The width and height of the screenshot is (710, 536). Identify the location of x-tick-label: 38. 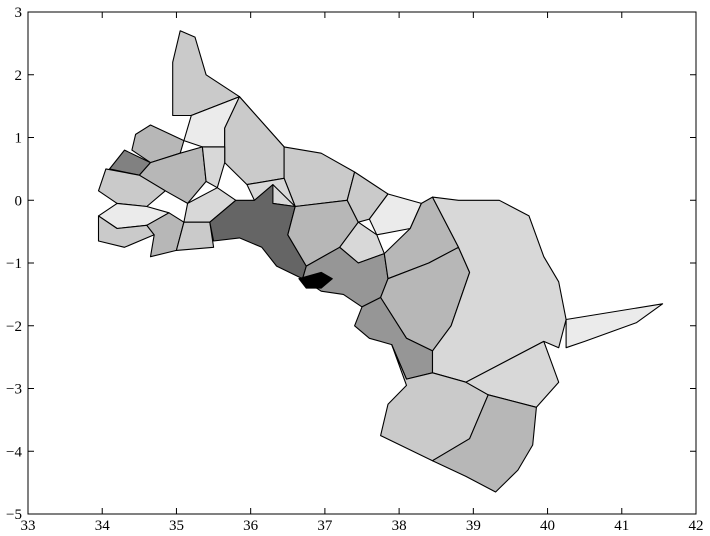
(399, 526).